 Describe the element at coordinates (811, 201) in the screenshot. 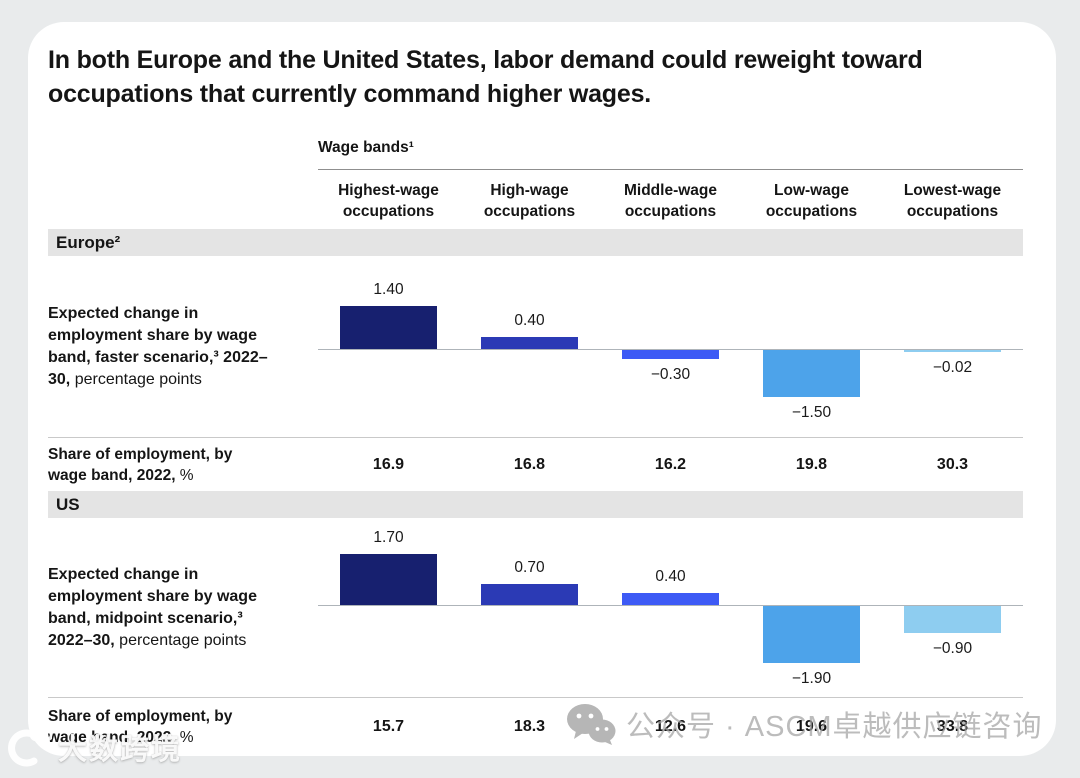

I see `column-header-low-wage: Low-wage occupations` at that location.